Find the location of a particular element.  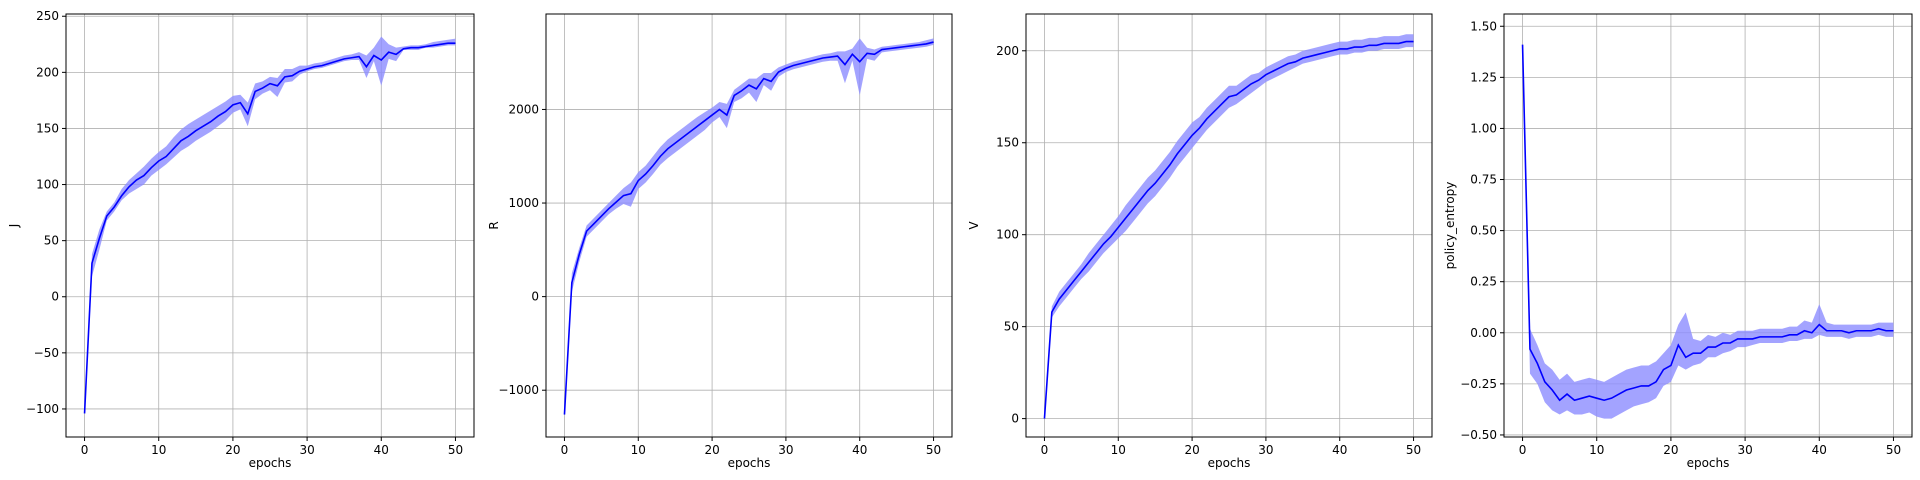

y-axis-label: V is located at coordinates (974, 225).